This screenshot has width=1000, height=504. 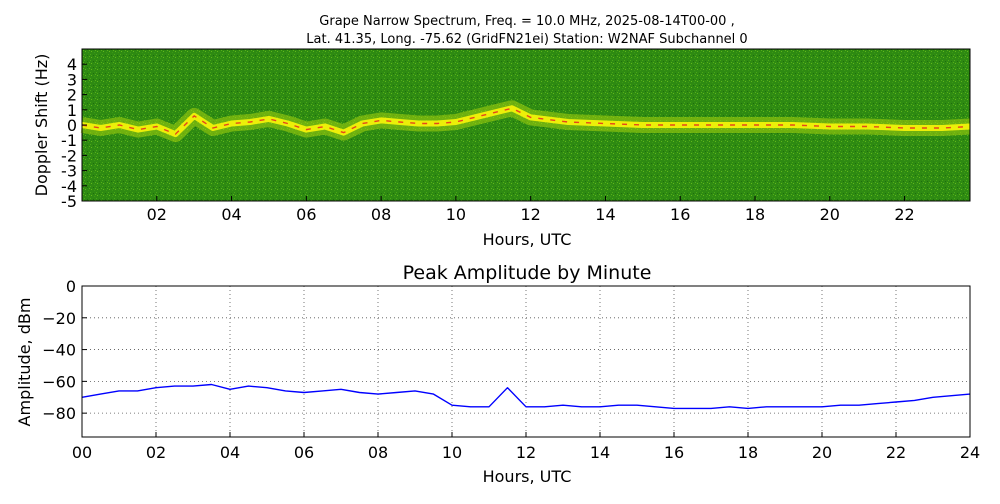 I want to click on spectrogram-x-tick-label: 12, so click(x=530, y=214).